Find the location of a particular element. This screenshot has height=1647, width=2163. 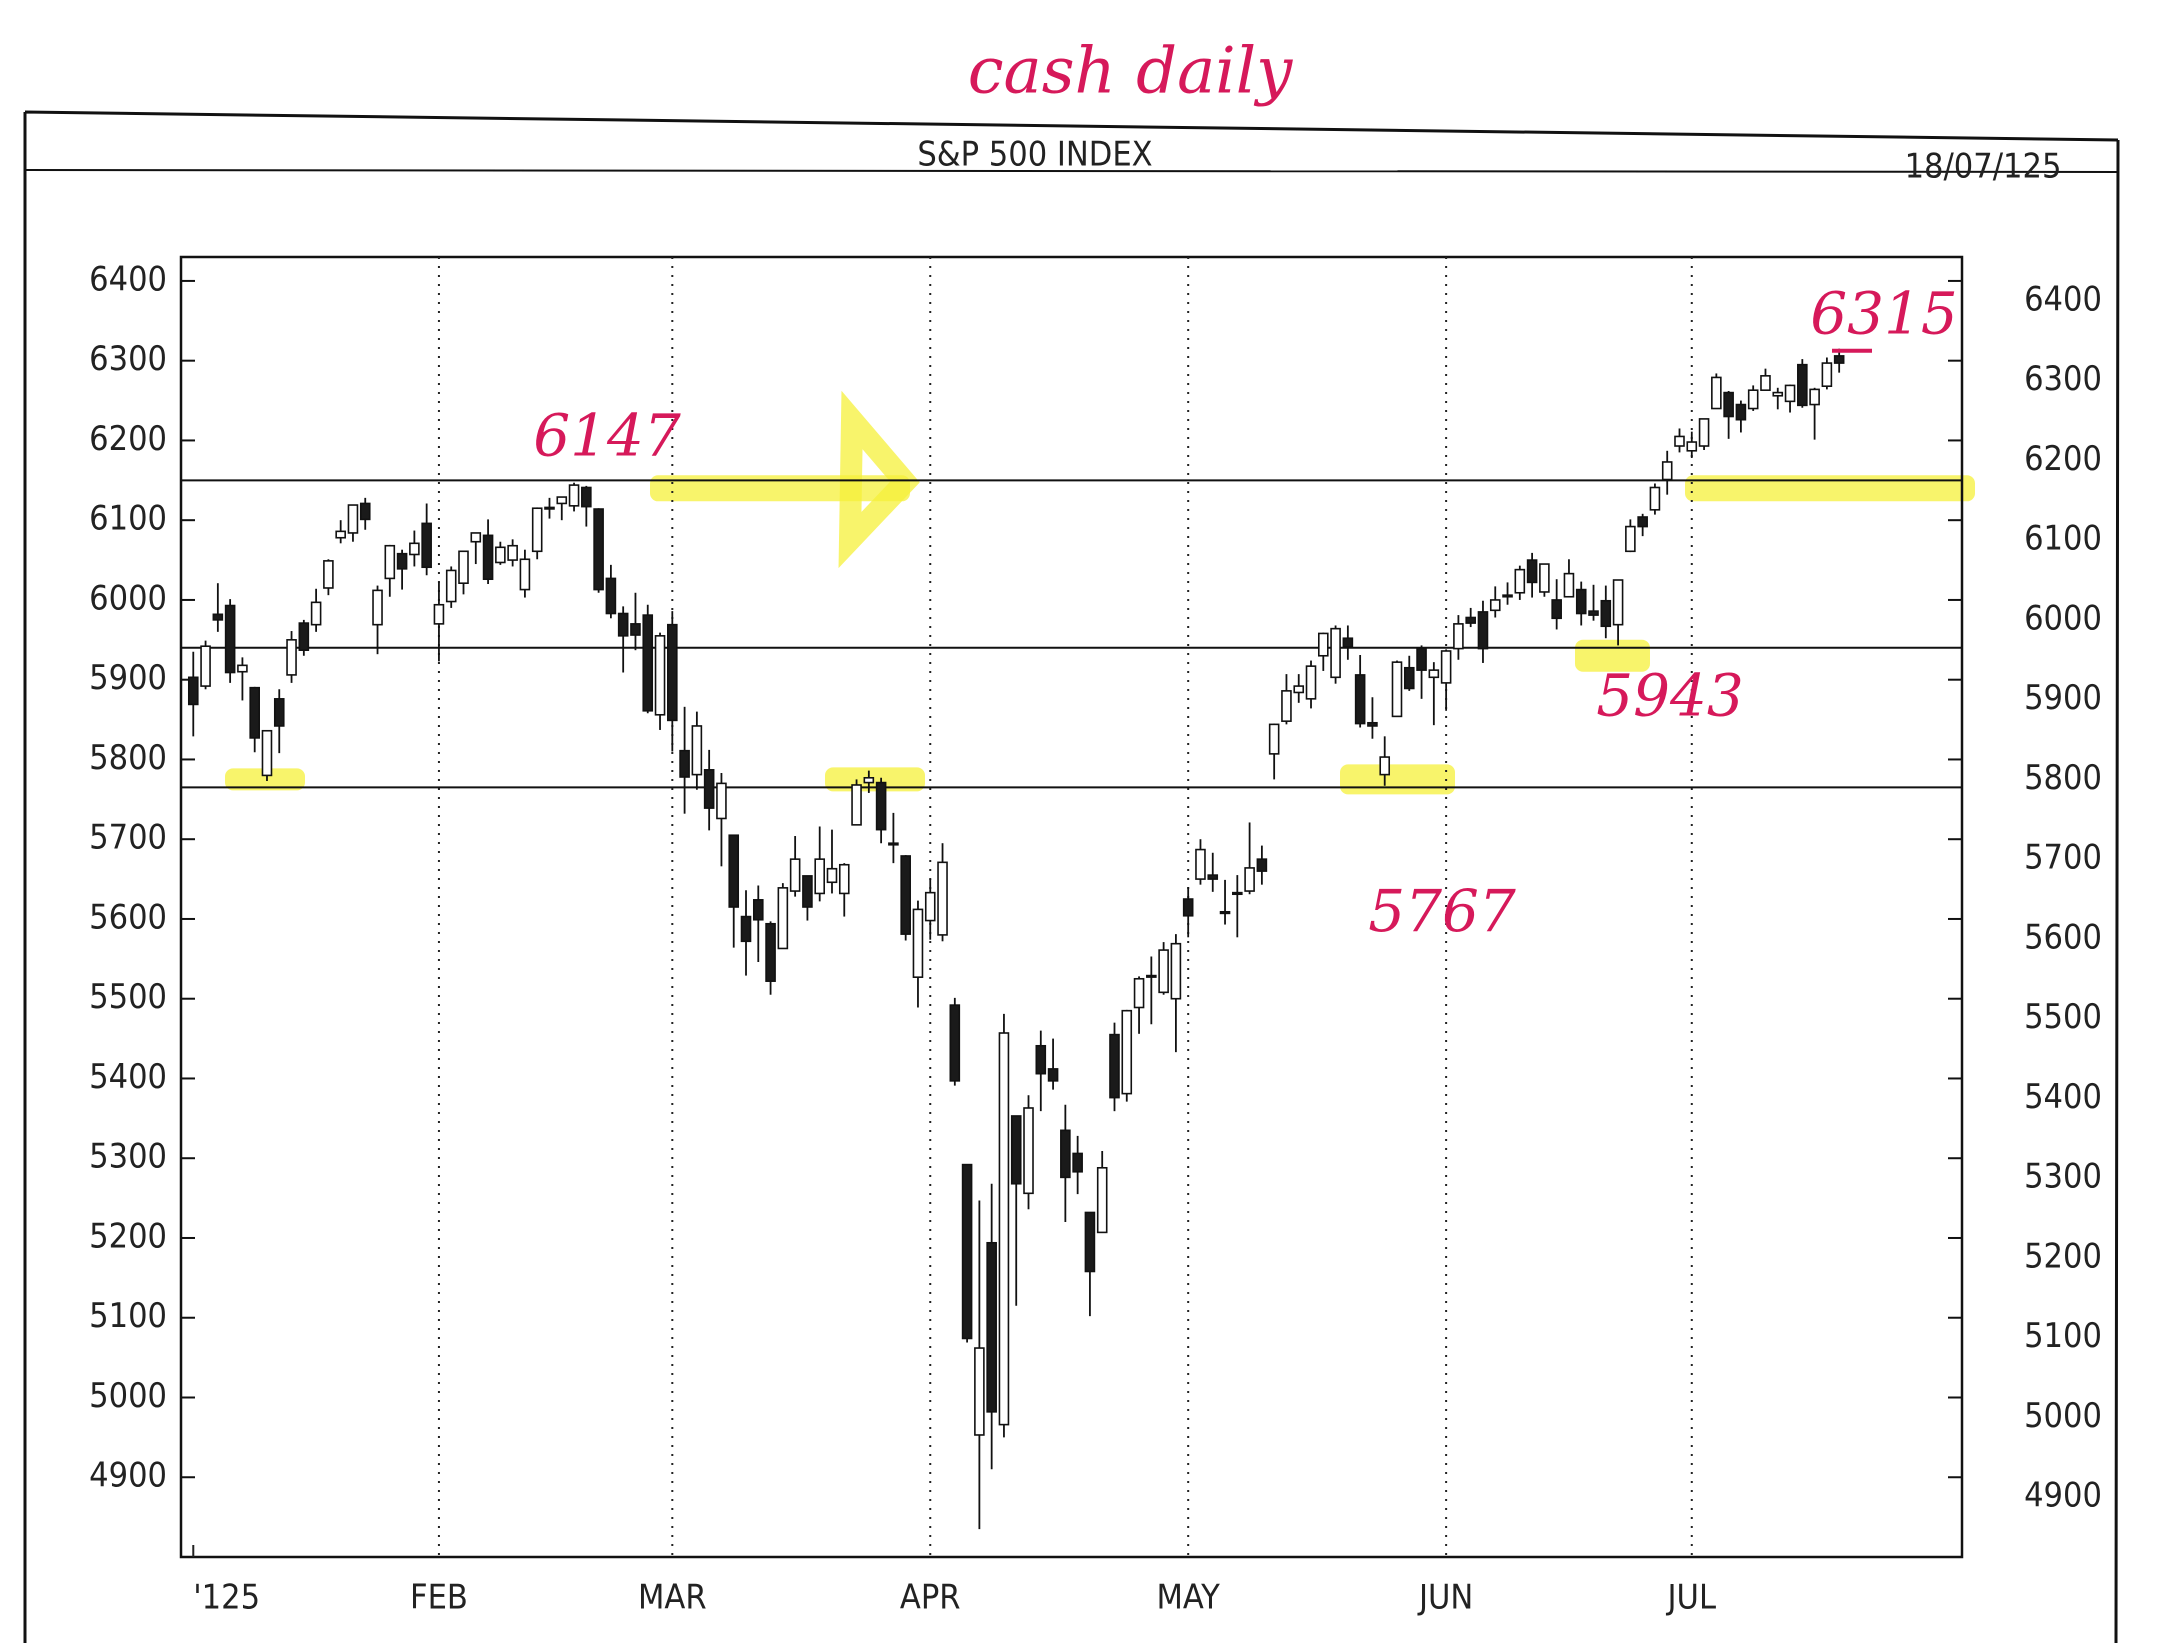

y2-tick-label: 5900 is located at coordinates (2063, 698).